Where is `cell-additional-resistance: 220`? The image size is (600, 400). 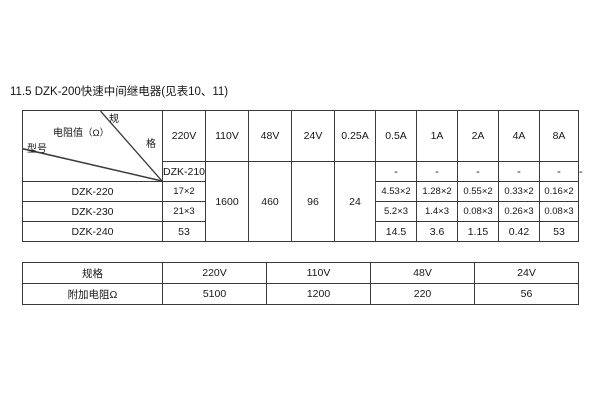
cell-additional-resistance: 220 is located at coordinates (422, 294).